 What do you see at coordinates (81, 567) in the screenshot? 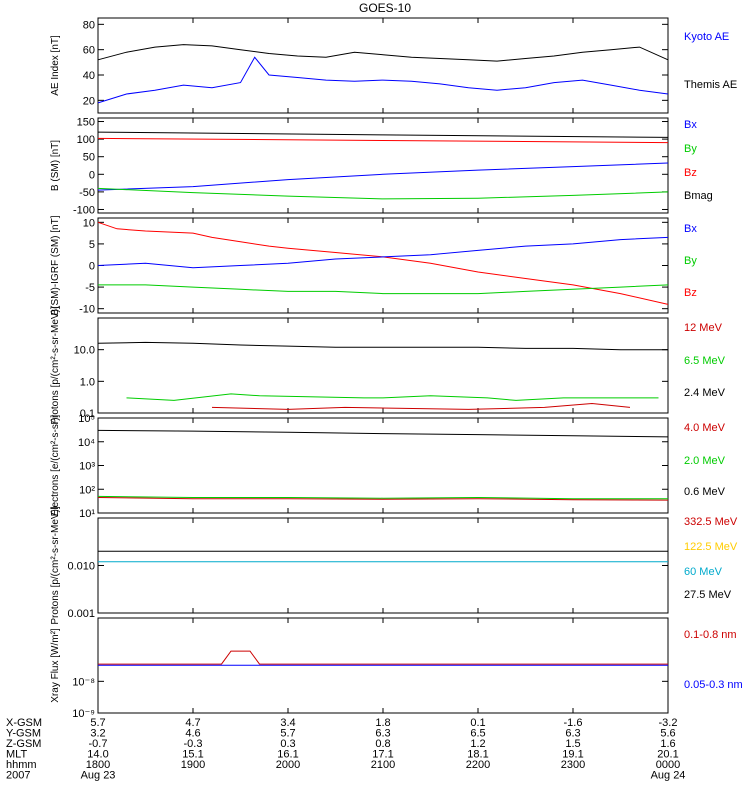
I see `y-tick-label: 0.010` at bounding box center [81, 567].